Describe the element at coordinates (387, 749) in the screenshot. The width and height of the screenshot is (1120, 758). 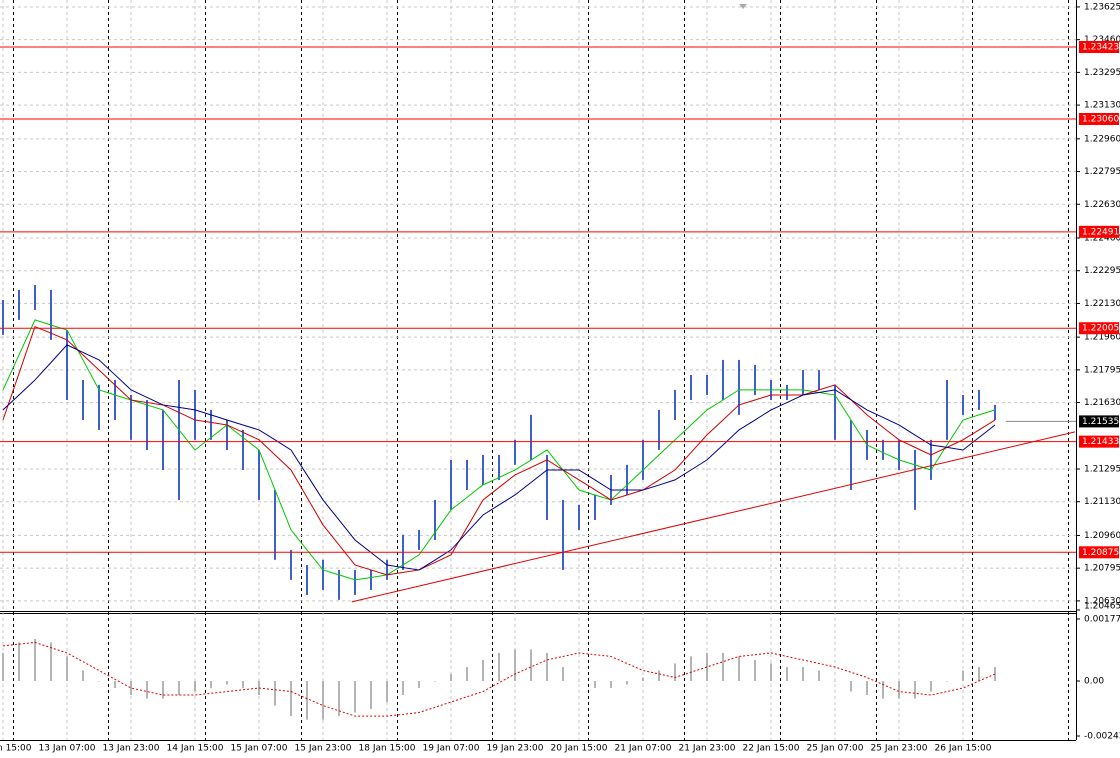
I see `x-tick-label: 18 Jan 15:00` at that location.